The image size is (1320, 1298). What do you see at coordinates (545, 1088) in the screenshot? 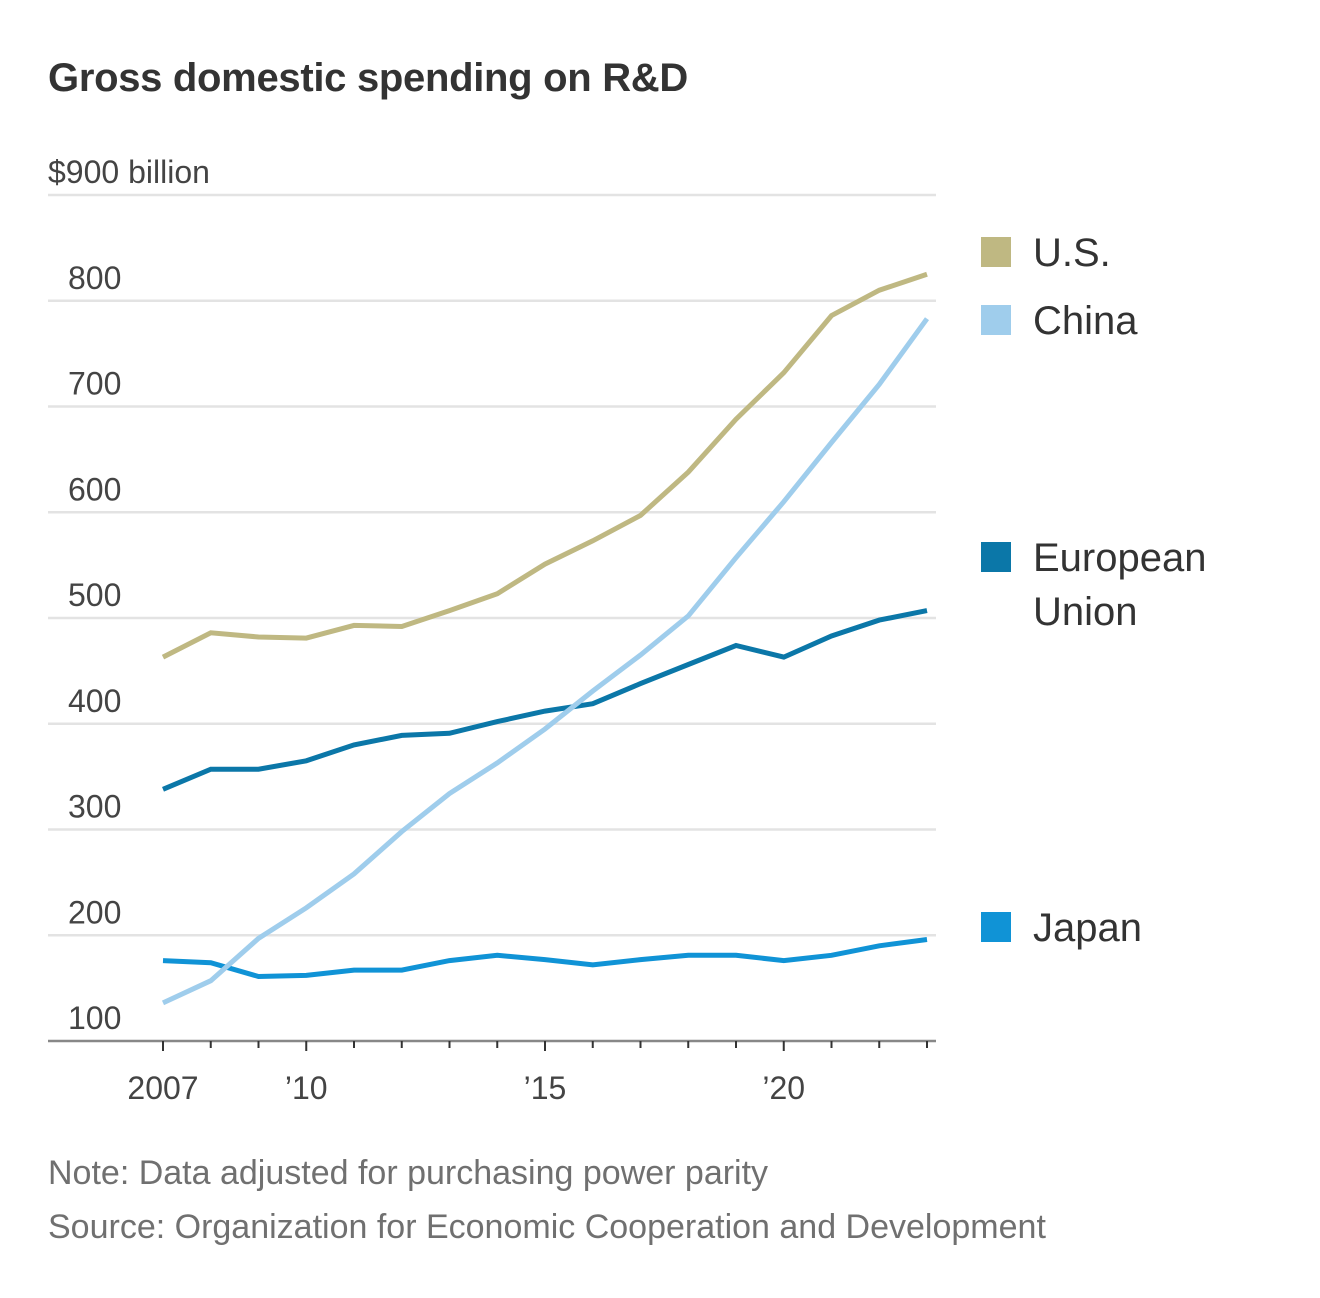
I see `x-tick-label: ’15` at bounding box center [545, 1088].